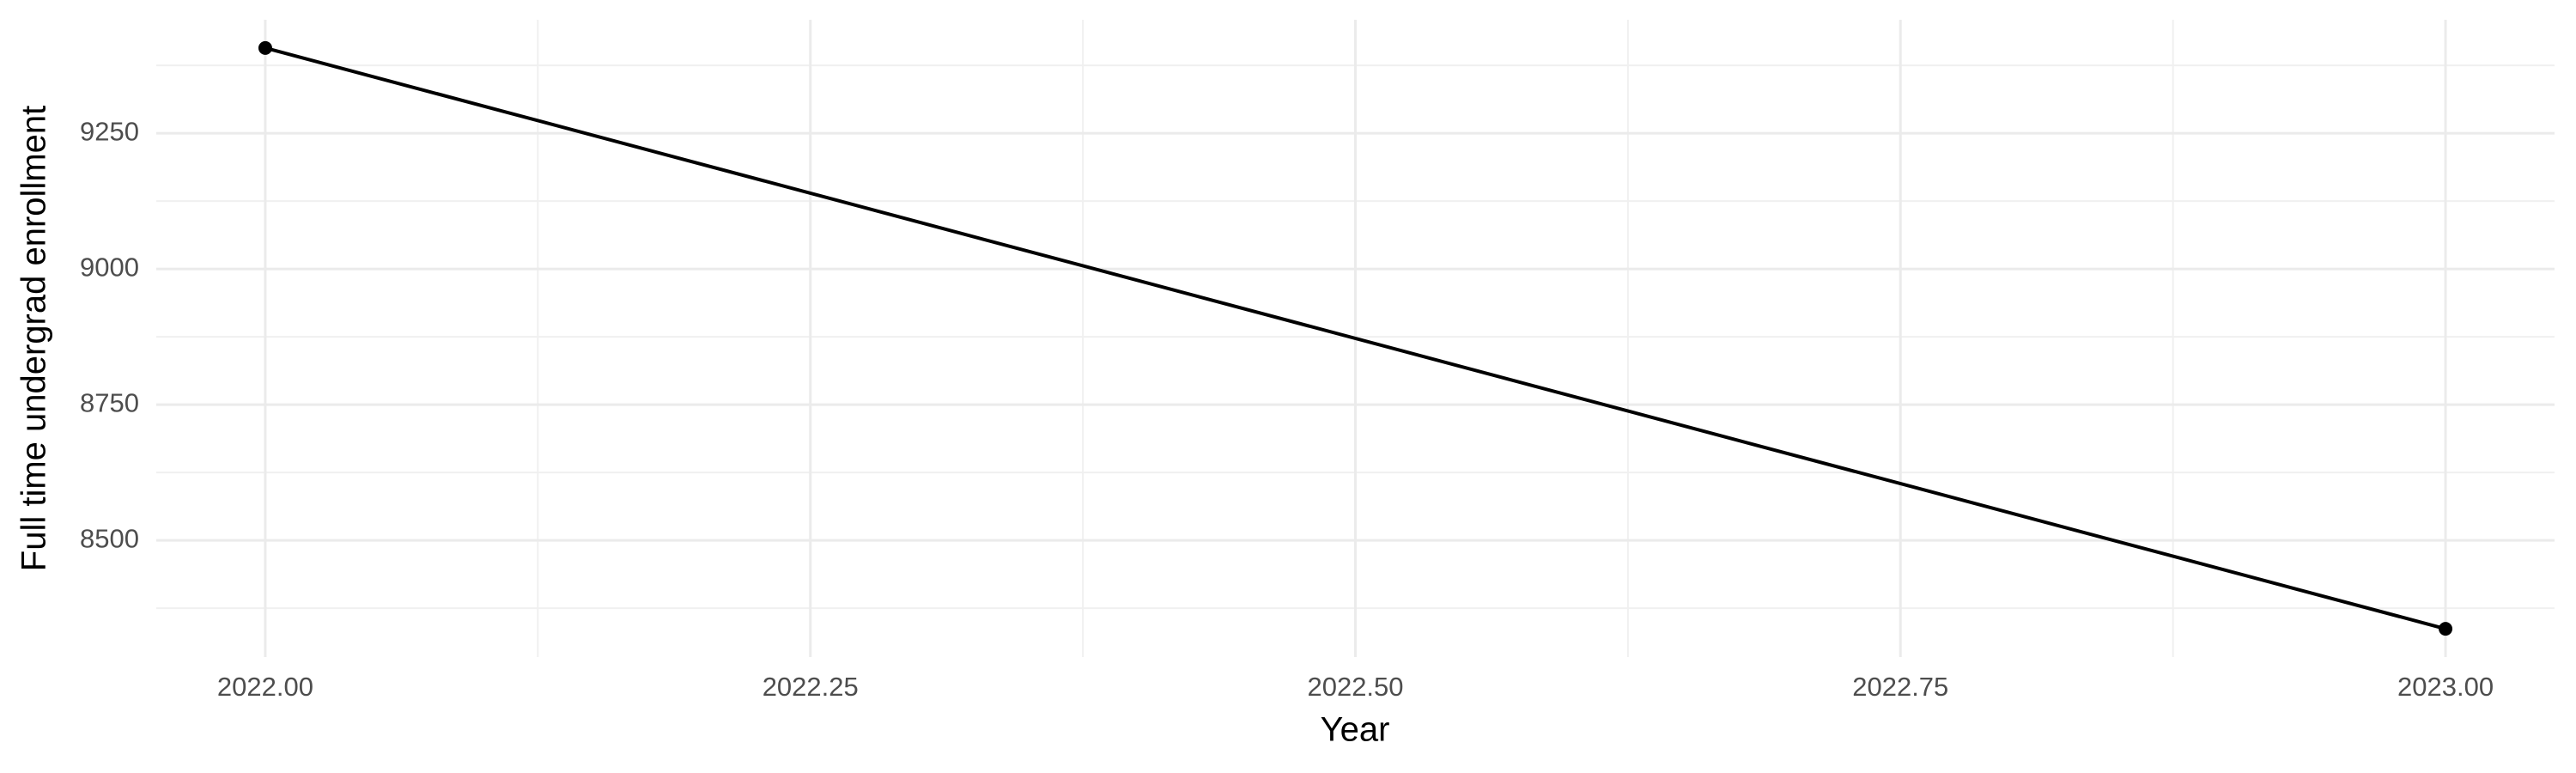 The height and width of the screenshot is (773, 2576). Describe the element at coordinates (1356, 730) in the screenshot. I see `x-axis-title: Year` at that location.